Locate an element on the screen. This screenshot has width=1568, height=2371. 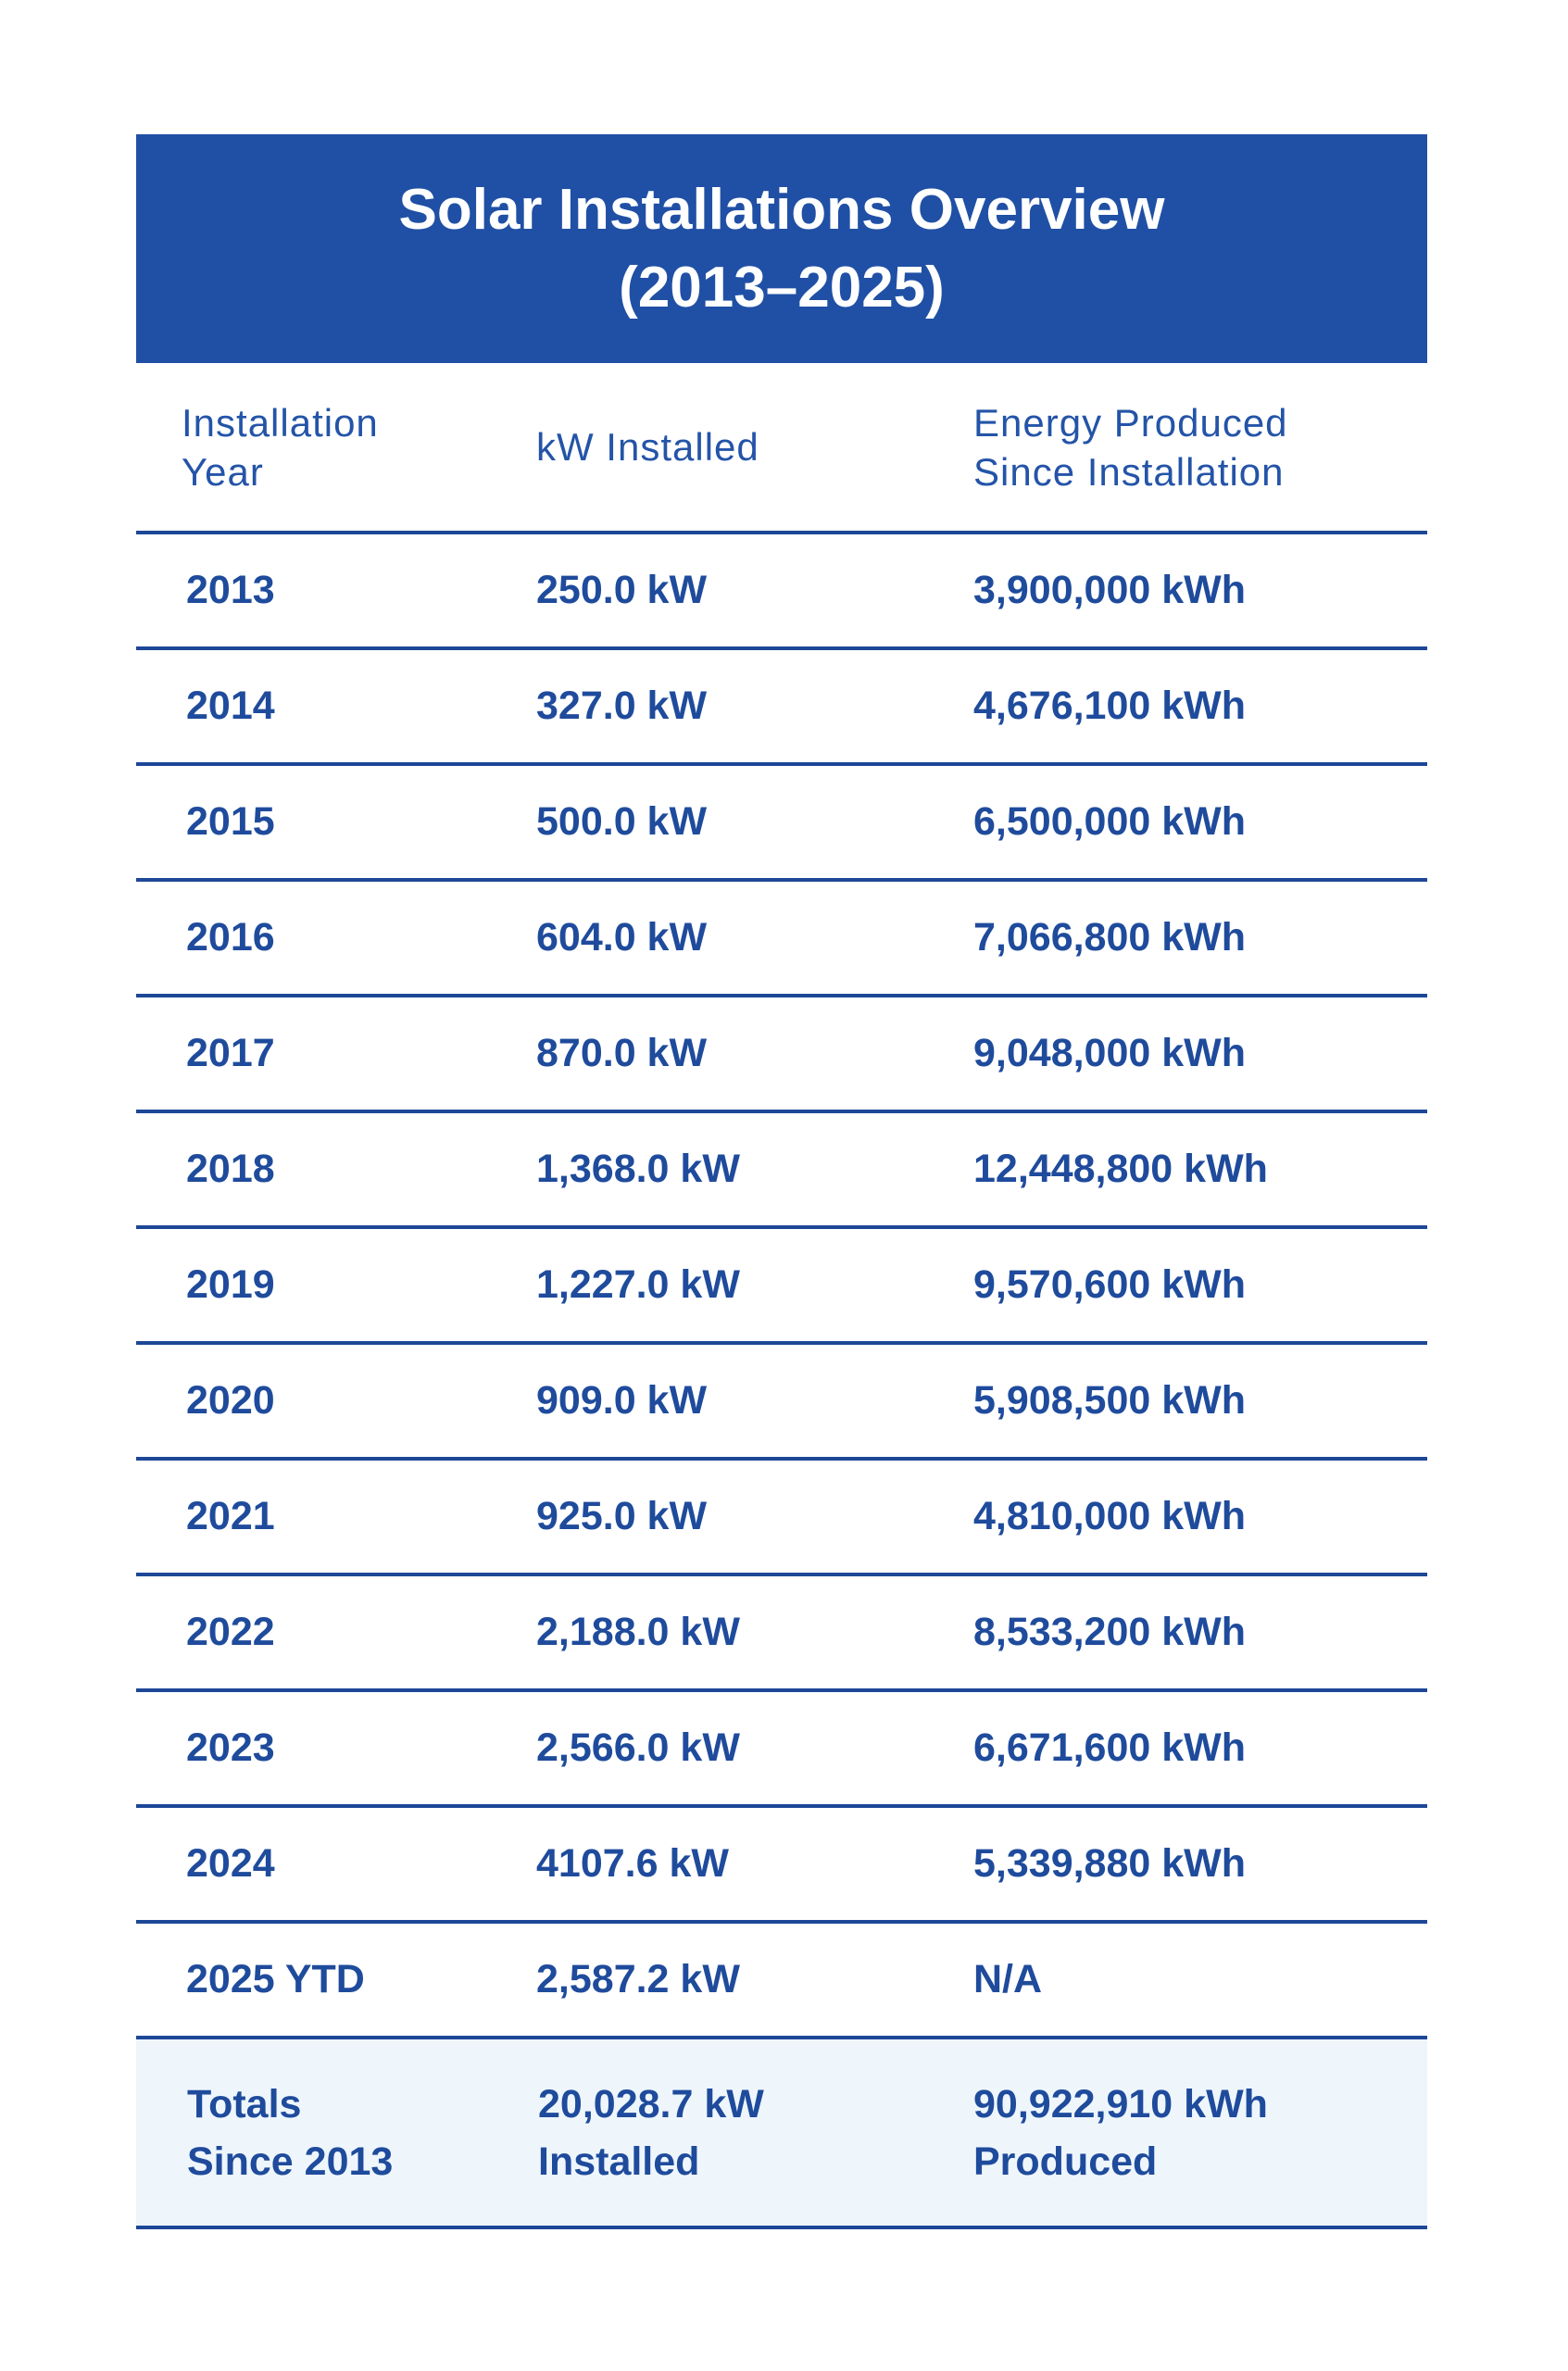
totals-kw-line-2: Installed is located at coordinates (619, 2161).